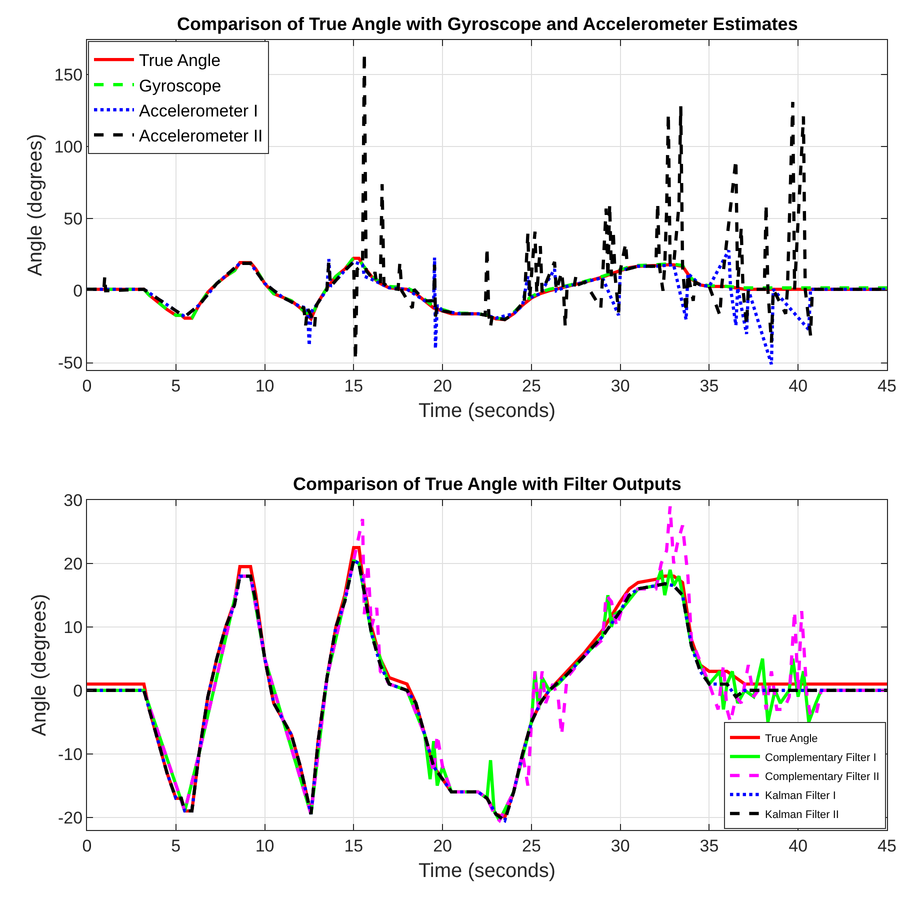 The width and height of the screenshot is (922, 899). What do you see at coordinates (198, 110) in the screenshot?
I see `legend-label: Accelerometer I` at bounding box center [198, 110].